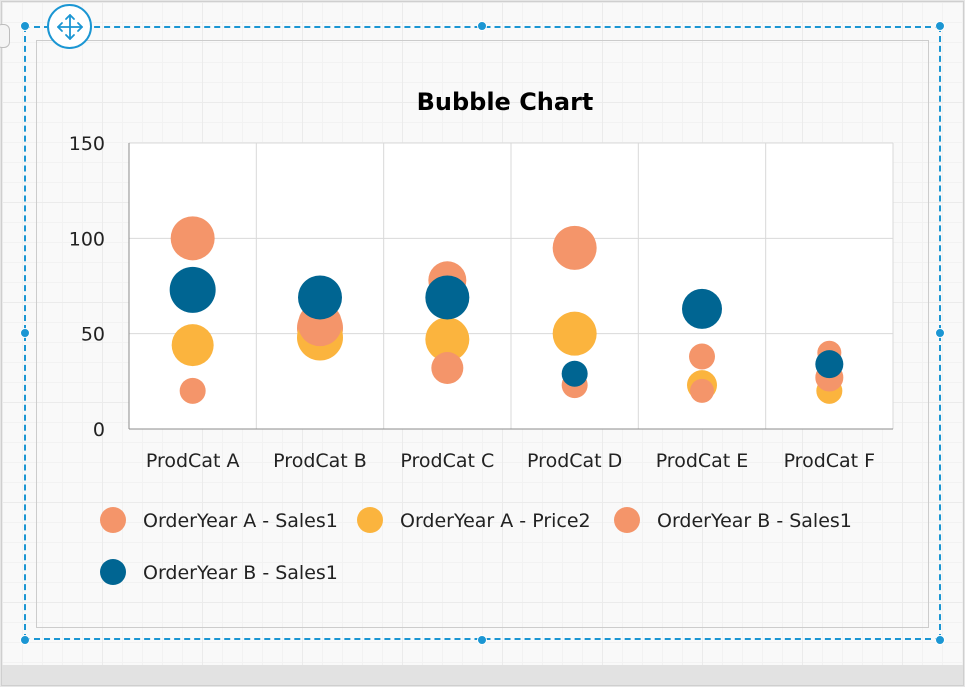 The height and width of the screenshot is (687, 965). I want to click on x-tick-label: ProdCat C, so click(447, 461).